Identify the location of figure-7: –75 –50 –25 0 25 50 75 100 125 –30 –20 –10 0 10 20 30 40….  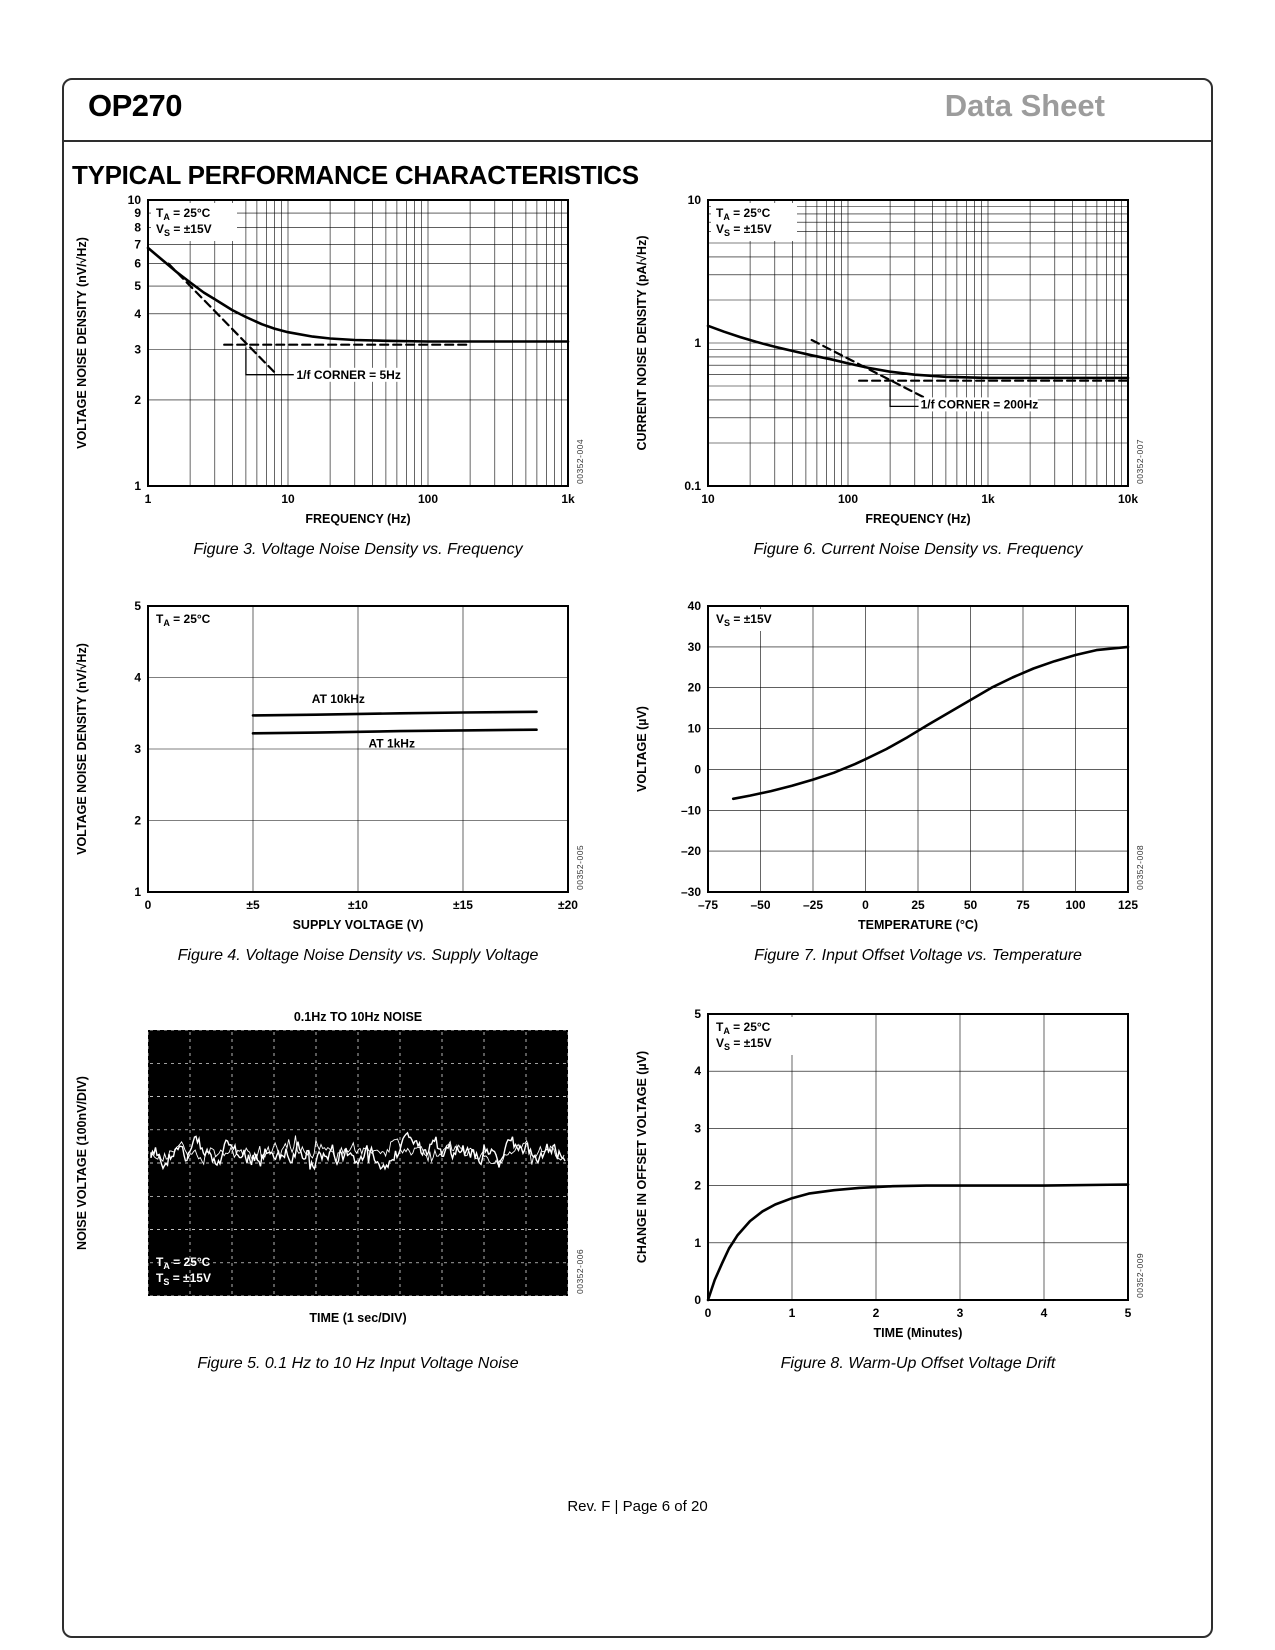
(920, 780).